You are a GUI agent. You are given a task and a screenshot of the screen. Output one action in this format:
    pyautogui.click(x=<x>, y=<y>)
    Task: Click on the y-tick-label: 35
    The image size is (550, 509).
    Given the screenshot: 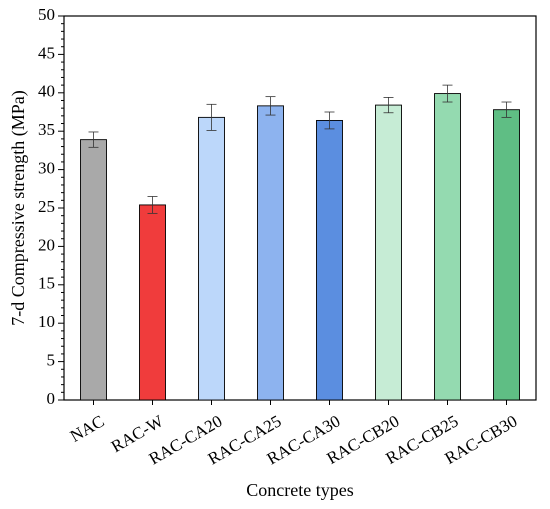 What is the action you would take?
    pyautogui.click(x=46, y=129)
    